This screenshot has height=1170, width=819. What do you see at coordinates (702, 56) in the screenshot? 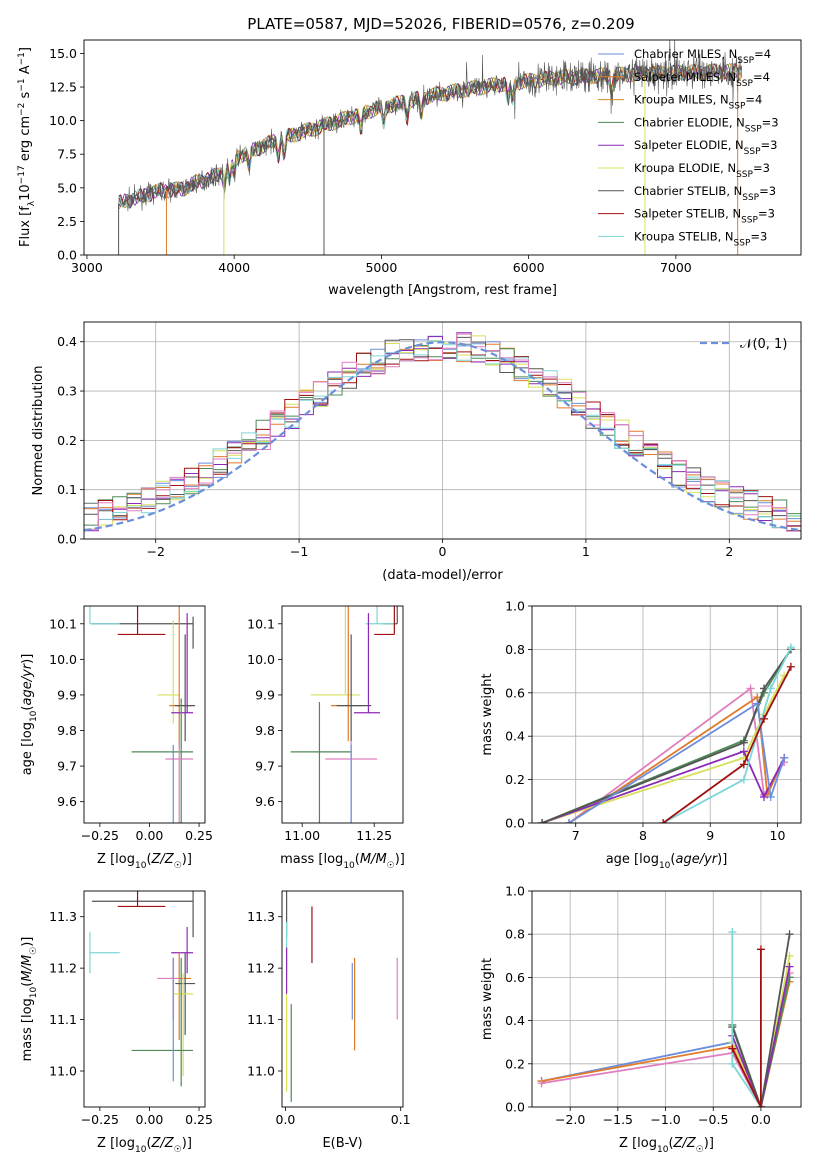
I see `legend-label: Chabrier MILES, NSSP=4` at bounding box center [702, 56].